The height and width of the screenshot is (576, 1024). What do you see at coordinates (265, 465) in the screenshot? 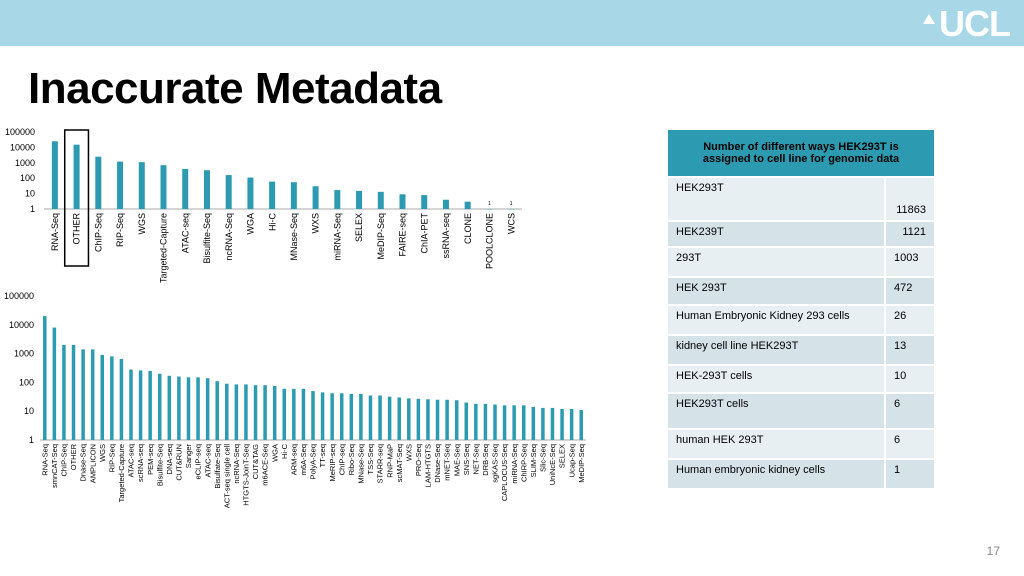
I see `x-tick-label: m6ACE-Seq` at bounding box center [265, 465].